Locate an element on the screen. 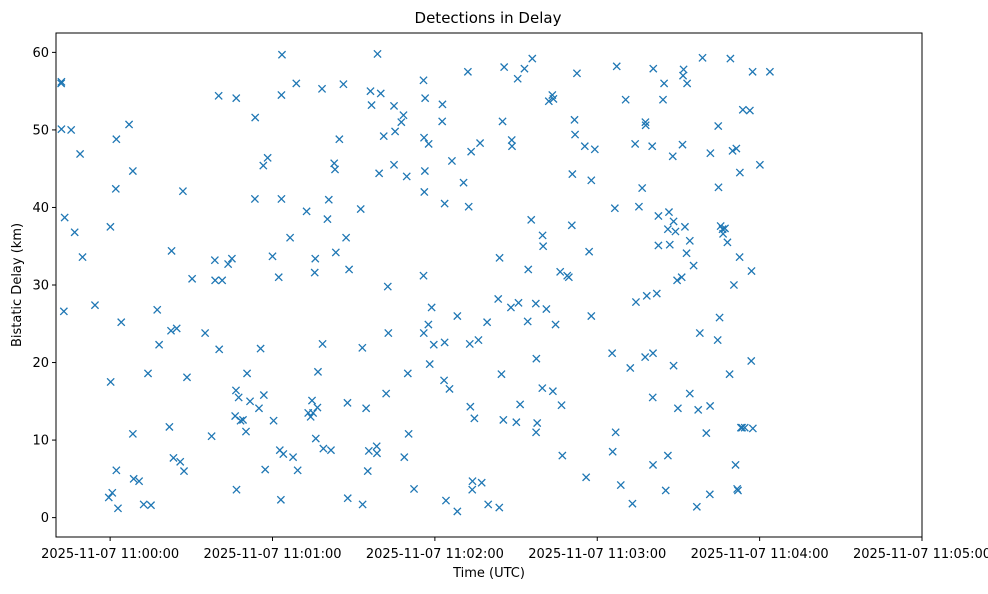 The image size is (988, 594). y-tick-label: 10 is located at coordinates (40, 441).